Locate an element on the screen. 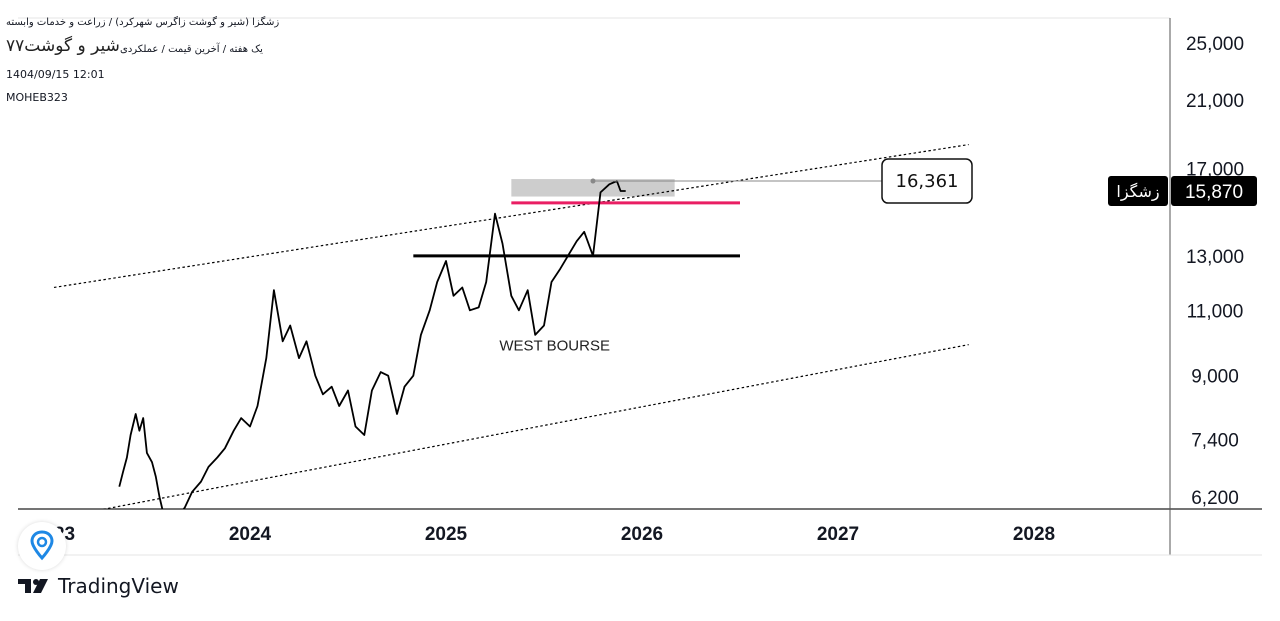 The image size is (1280, 621). x-tick-label: 2028 is located at coordinates (1034, 534).